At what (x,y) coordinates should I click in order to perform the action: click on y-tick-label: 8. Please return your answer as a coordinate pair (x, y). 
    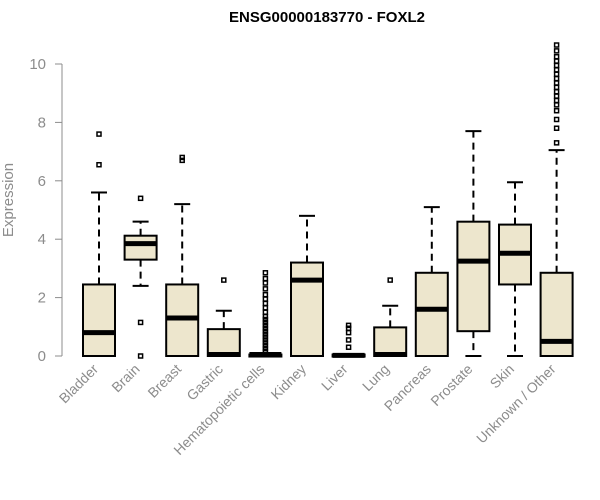
    Looking at the image, I should click on (42, 122).